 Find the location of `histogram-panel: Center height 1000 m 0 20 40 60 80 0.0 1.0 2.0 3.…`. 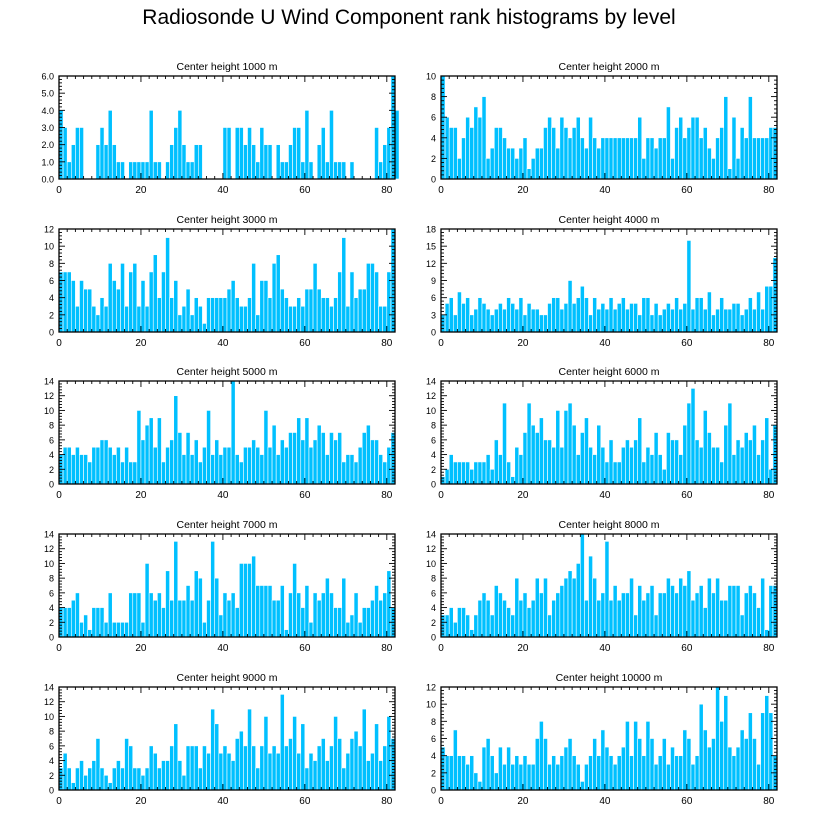

histogram-panel: Center height 1000 m 0 20 40 60 80 0.0 1.0 2.0 3.… is located at coordinates (220, 128).